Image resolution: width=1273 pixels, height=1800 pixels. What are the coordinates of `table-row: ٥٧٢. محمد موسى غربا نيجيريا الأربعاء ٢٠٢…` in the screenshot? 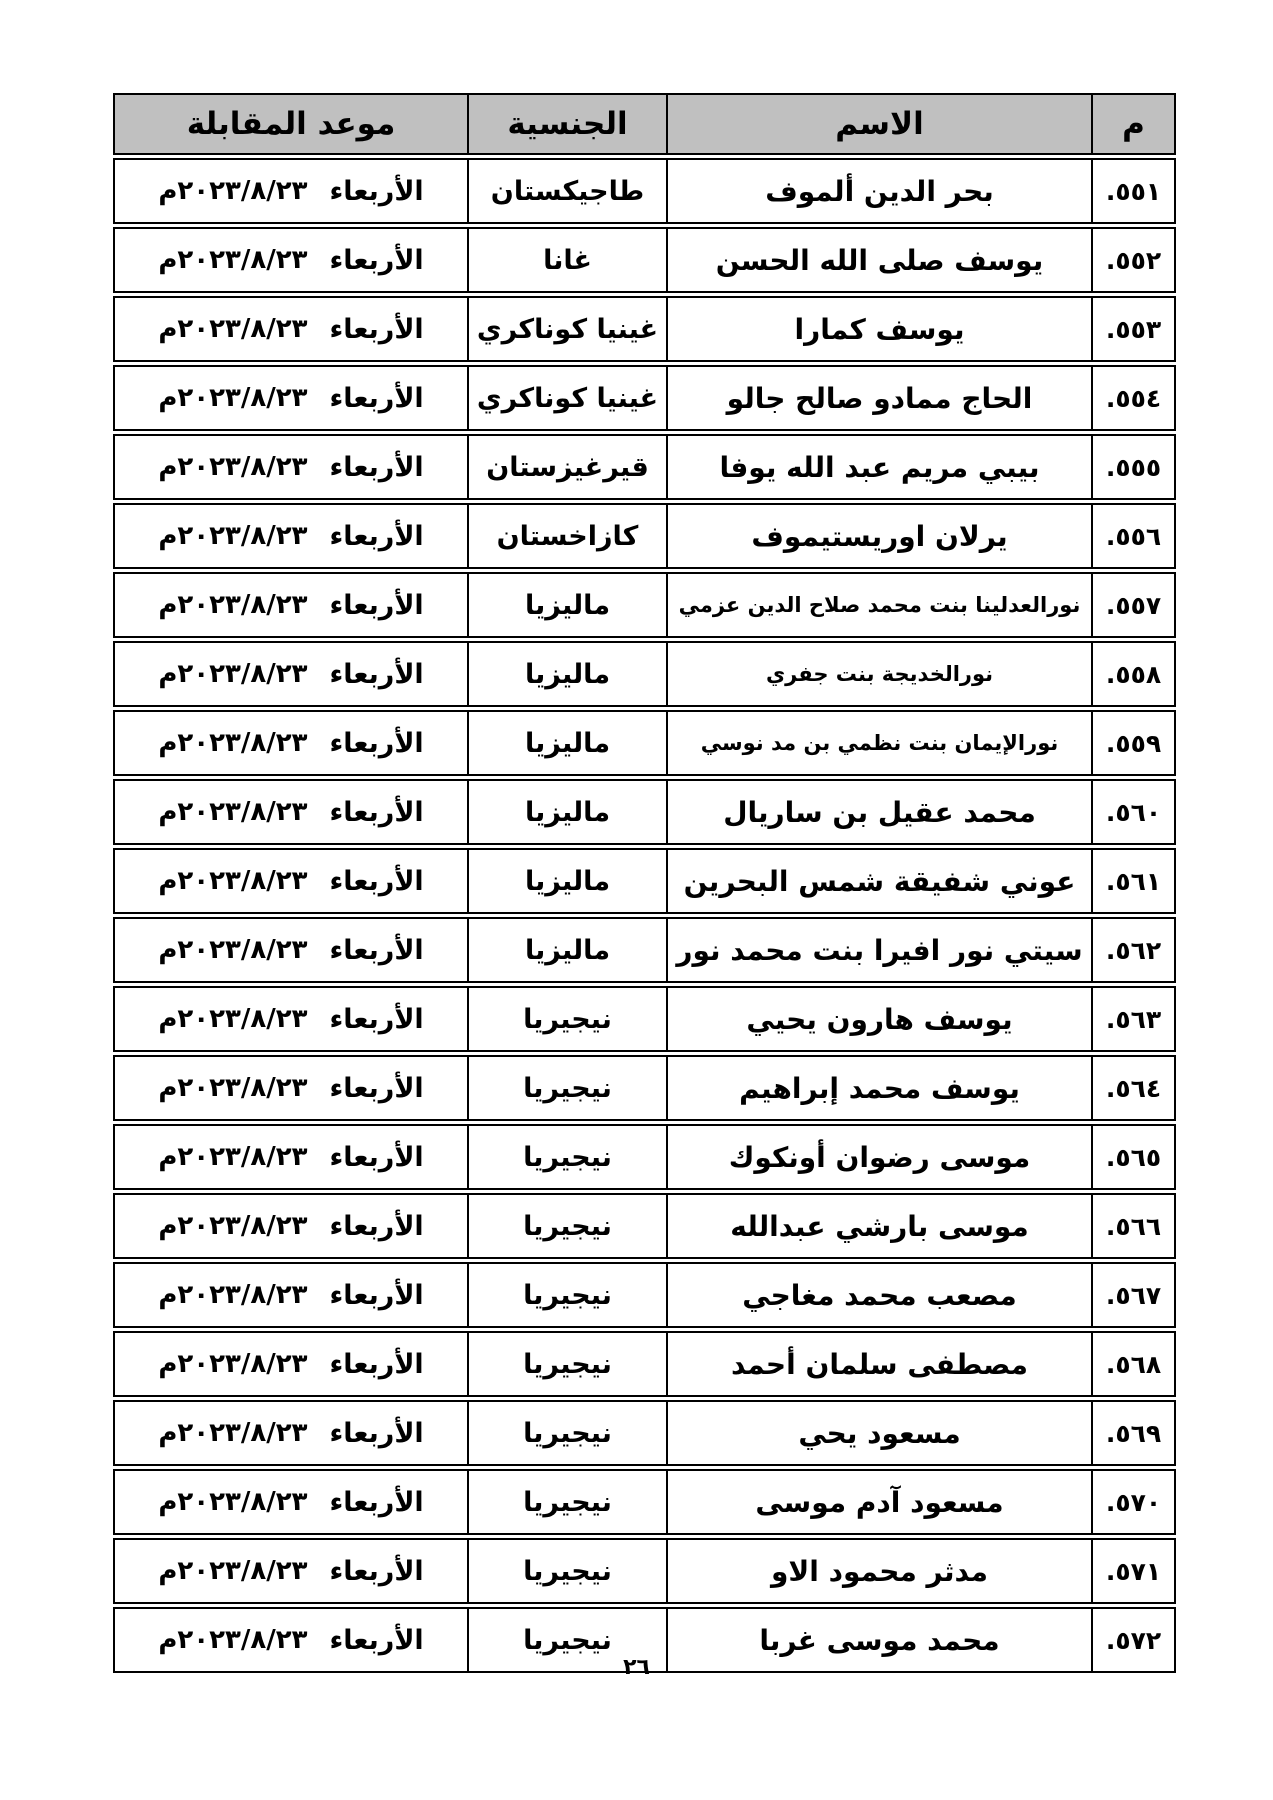 It's located at (644, 1640).